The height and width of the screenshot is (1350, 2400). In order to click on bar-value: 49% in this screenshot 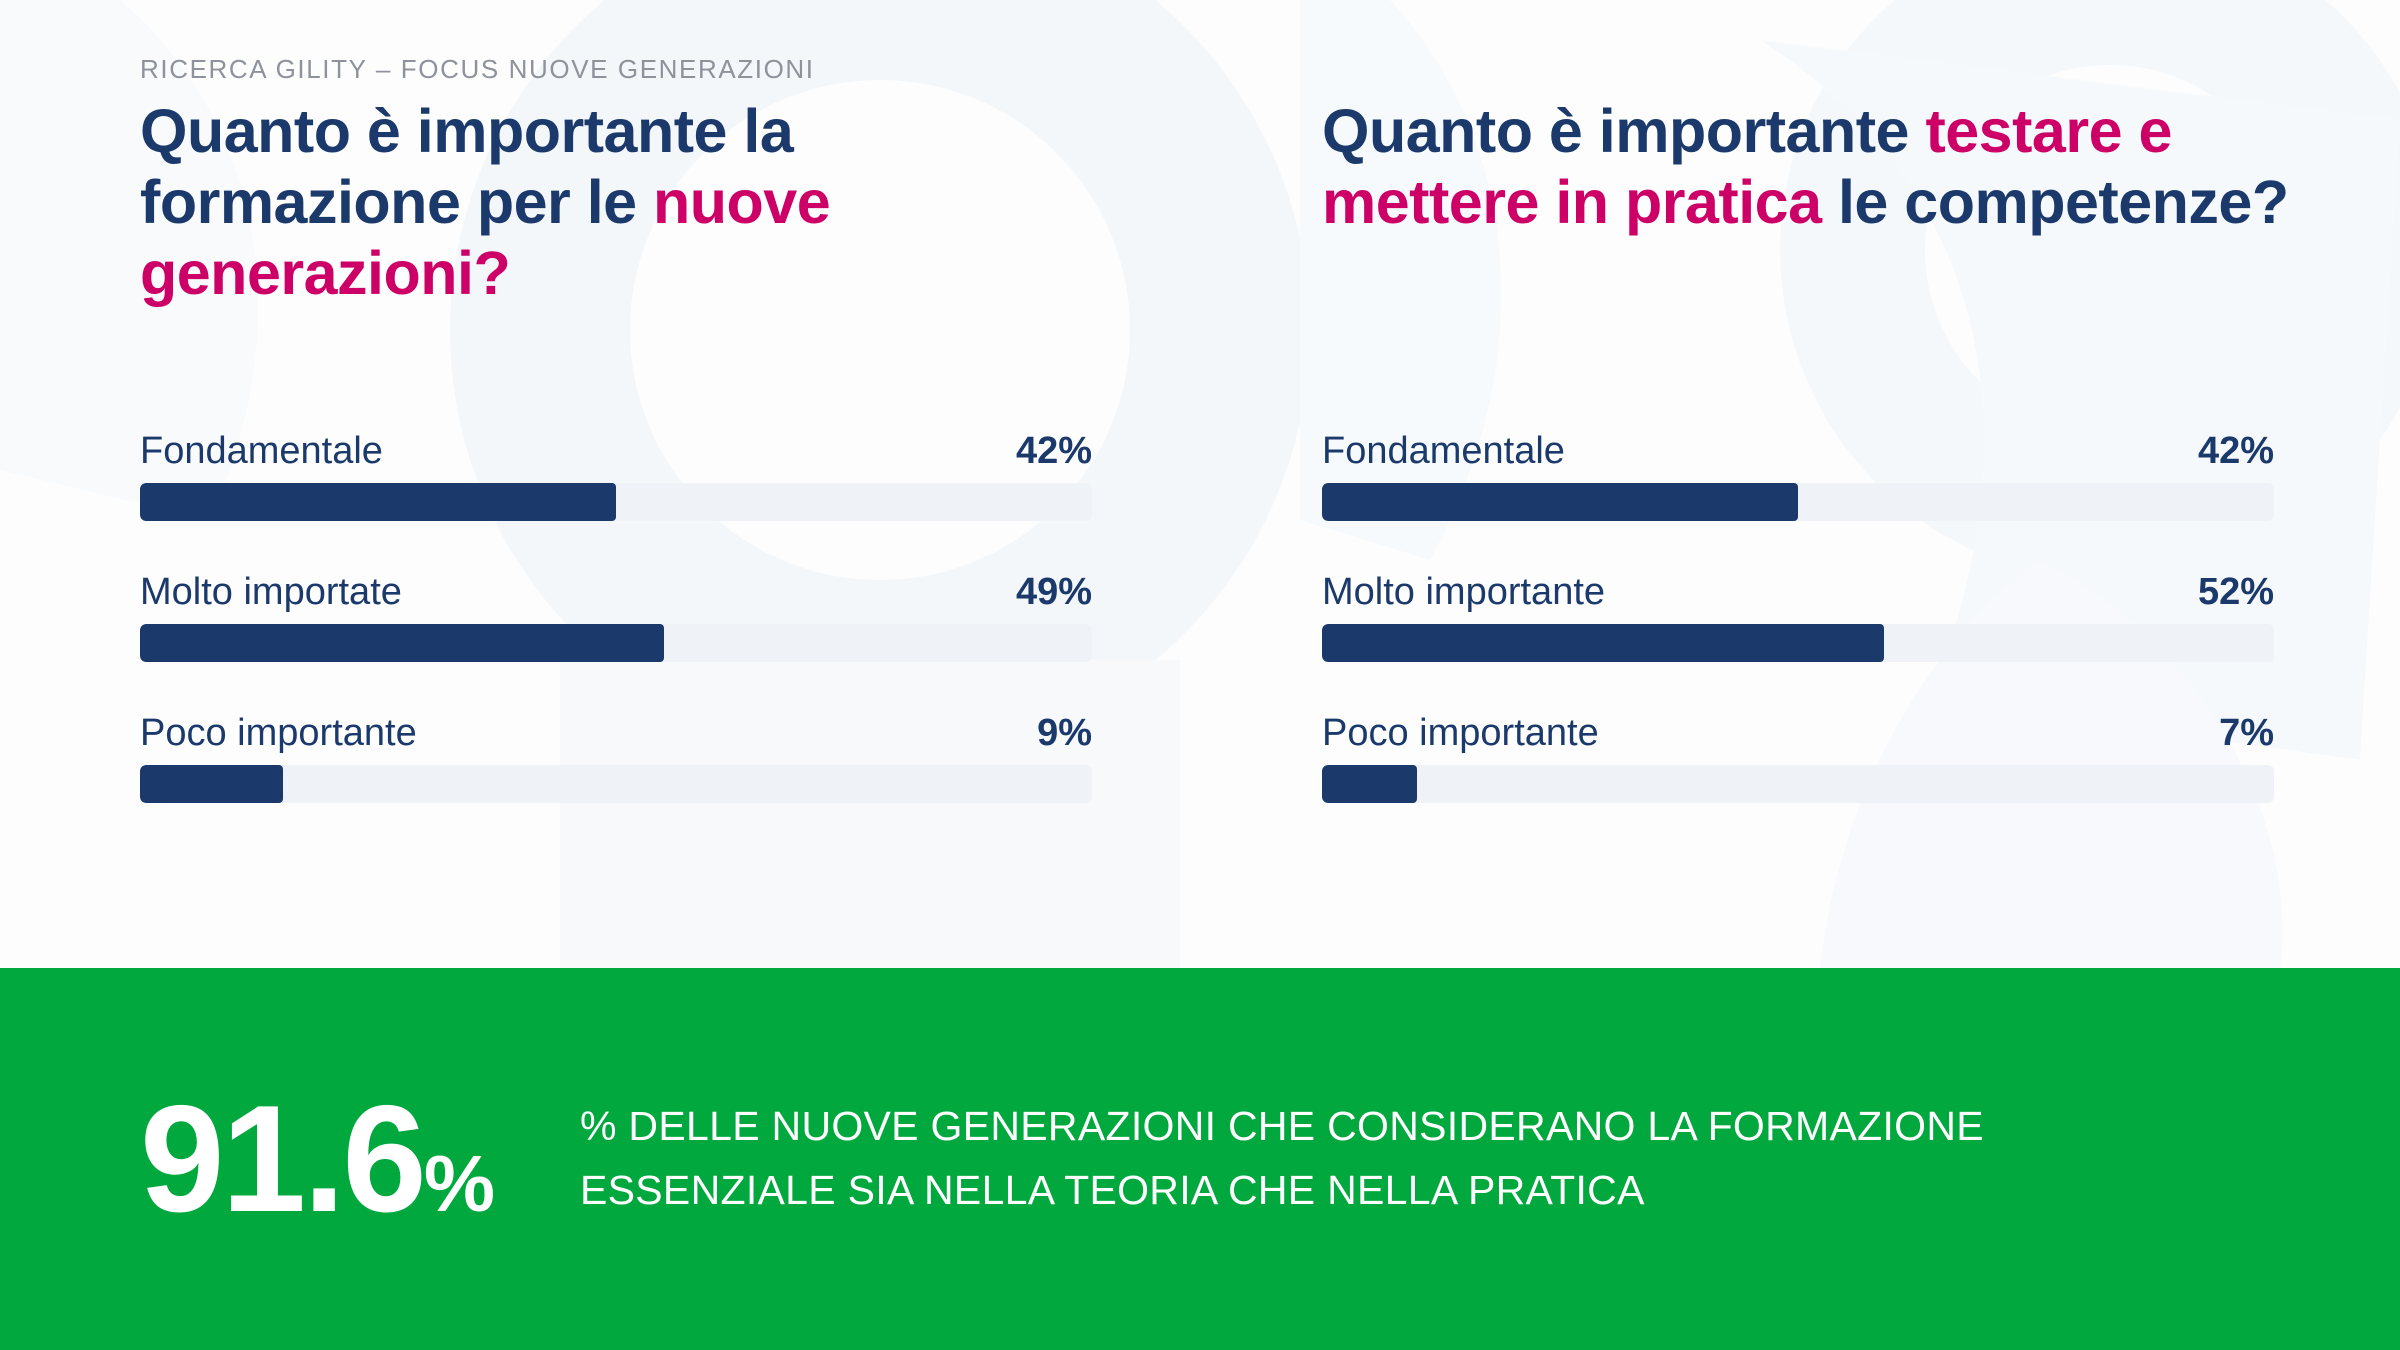, I will do `click(1053, 592)`.